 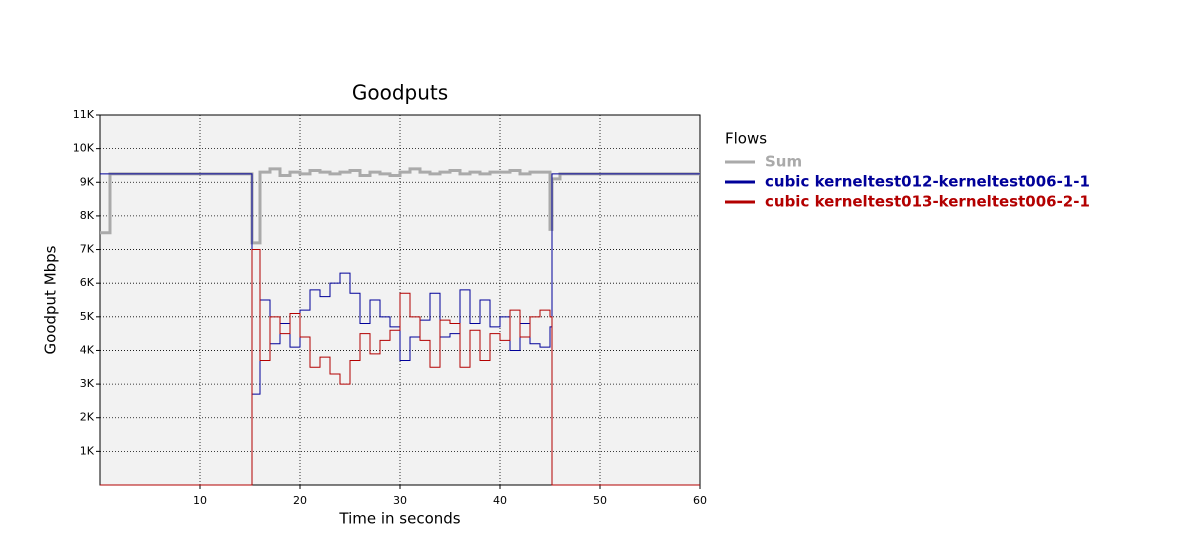 What do you see at coordinates (51, 299) in the screenshot?
I see `y-axis-label: Goodput Mbps` at bounding box center [51, 299].